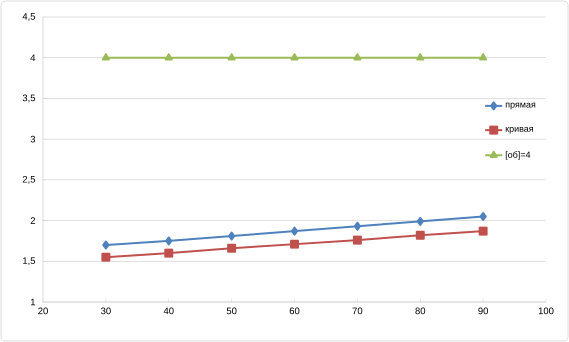  What do you see at coordinates (518, 155) in the screenshot?
I see `legend-label: [об]=4` at bounding box center [518, 155].